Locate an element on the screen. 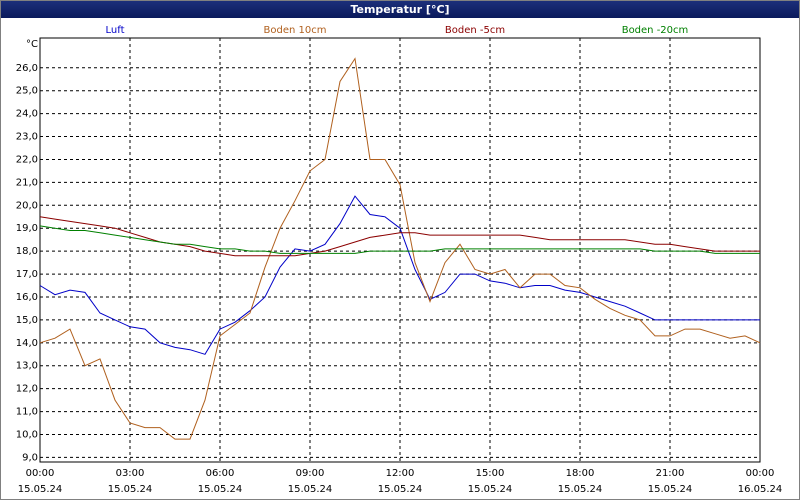 This screenshot has width=800, height=500. y-tick-label: 10,0 is located at coordinates (27, 434).